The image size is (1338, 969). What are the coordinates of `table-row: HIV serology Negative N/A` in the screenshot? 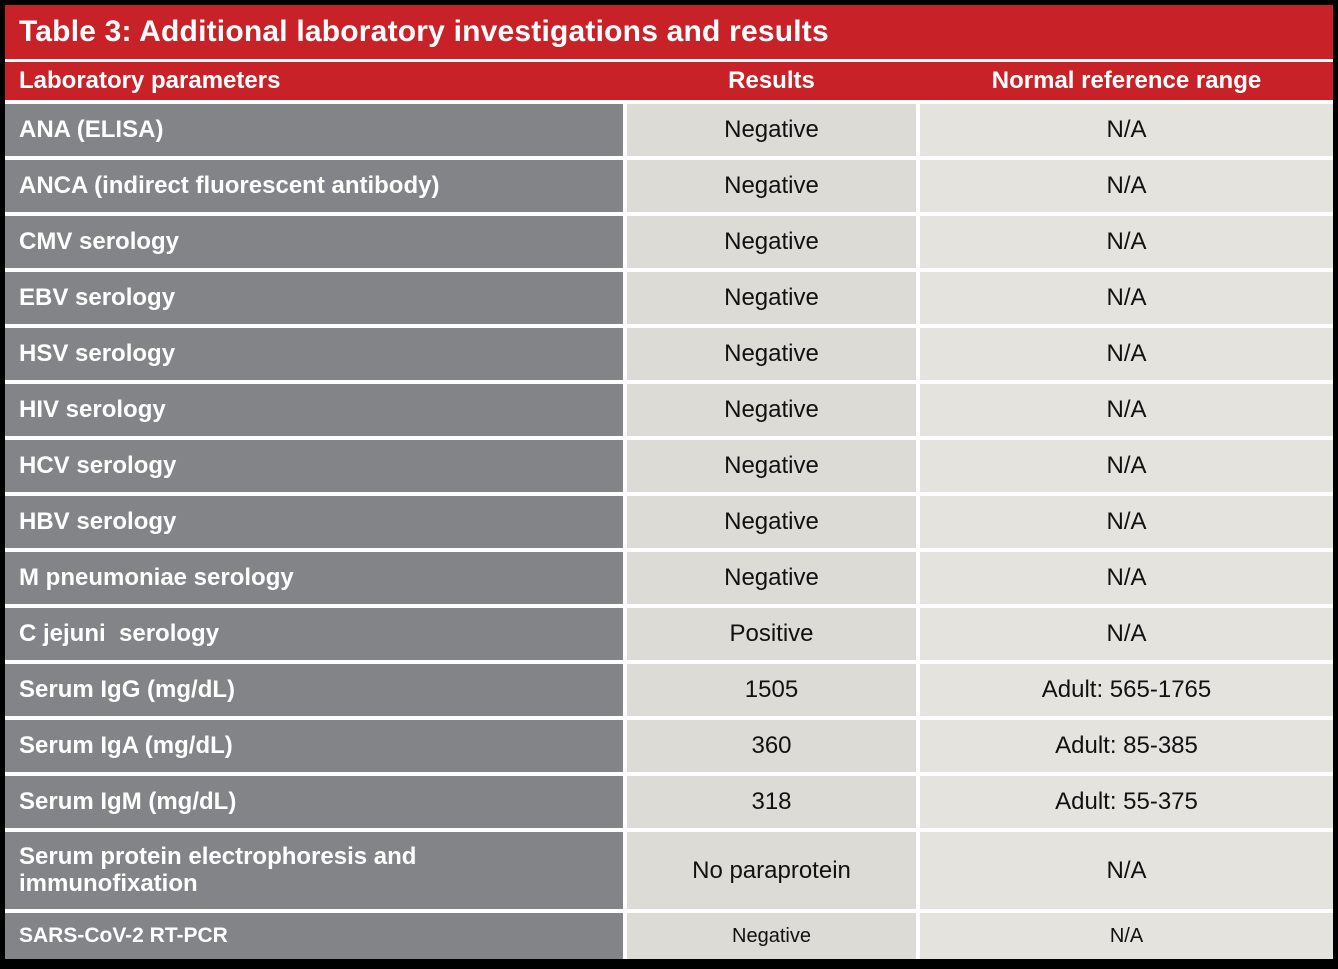 It's located at (669, 412).